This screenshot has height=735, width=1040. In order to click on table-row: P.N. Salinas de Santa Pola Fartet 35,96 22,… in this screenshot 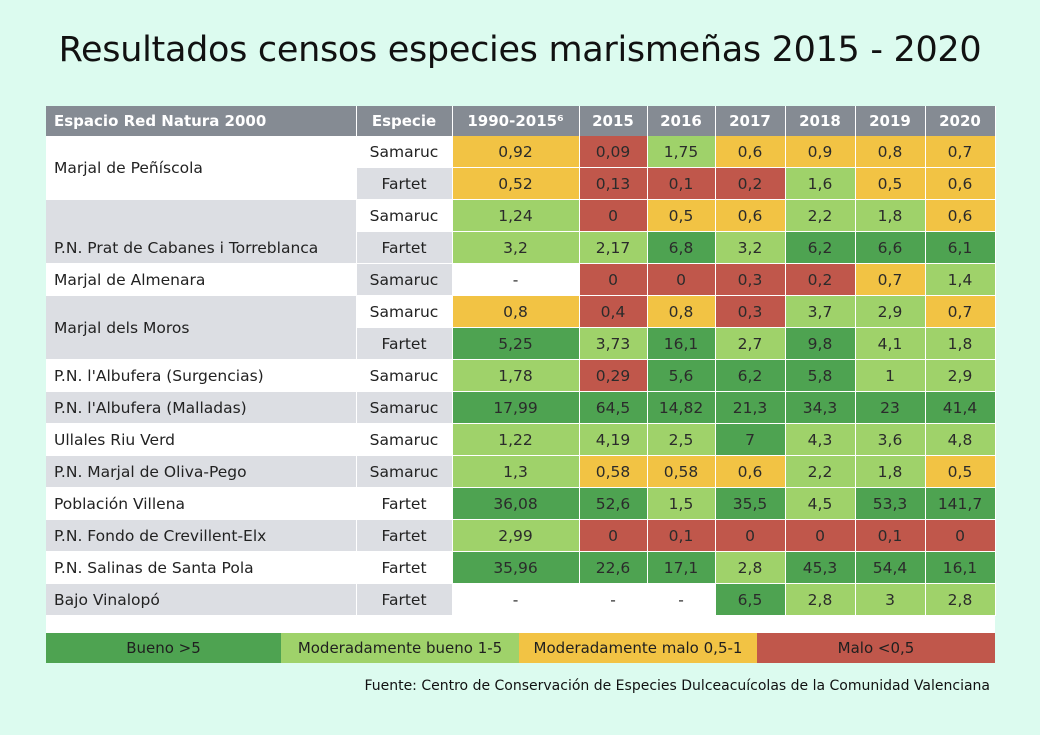, I will do `click(521, 567)`.